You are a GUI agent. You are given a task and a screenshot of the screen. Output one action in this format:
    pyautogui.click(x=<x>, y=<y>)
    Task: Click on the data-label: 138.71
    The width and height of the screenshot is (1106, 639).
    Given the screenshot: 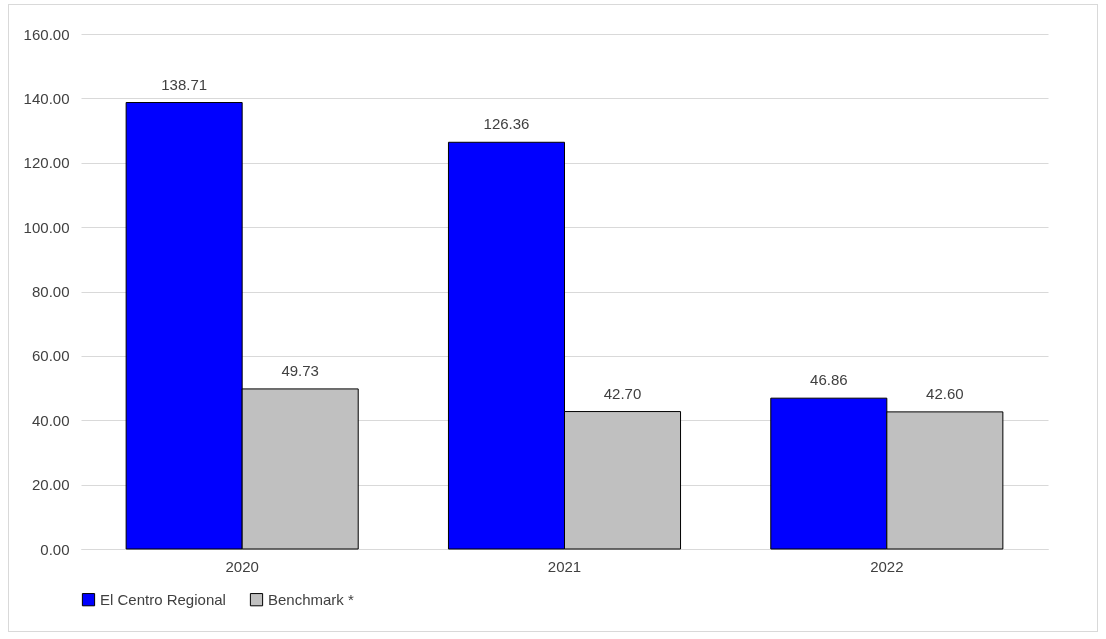 What is the action you would take?
    pyautogui.click(x=184, y=84)
    